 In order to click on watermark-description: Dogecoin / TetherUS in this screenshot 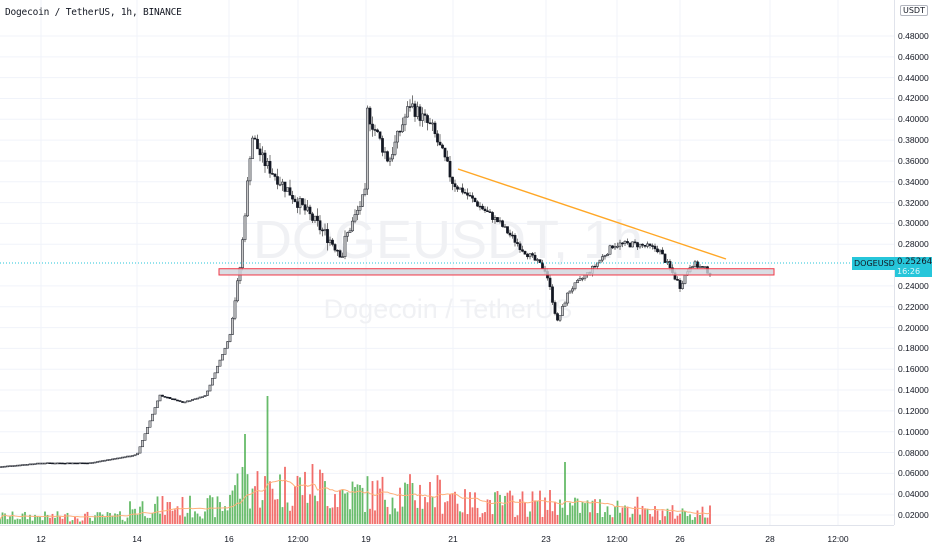, I will do `click(448, 309)`.